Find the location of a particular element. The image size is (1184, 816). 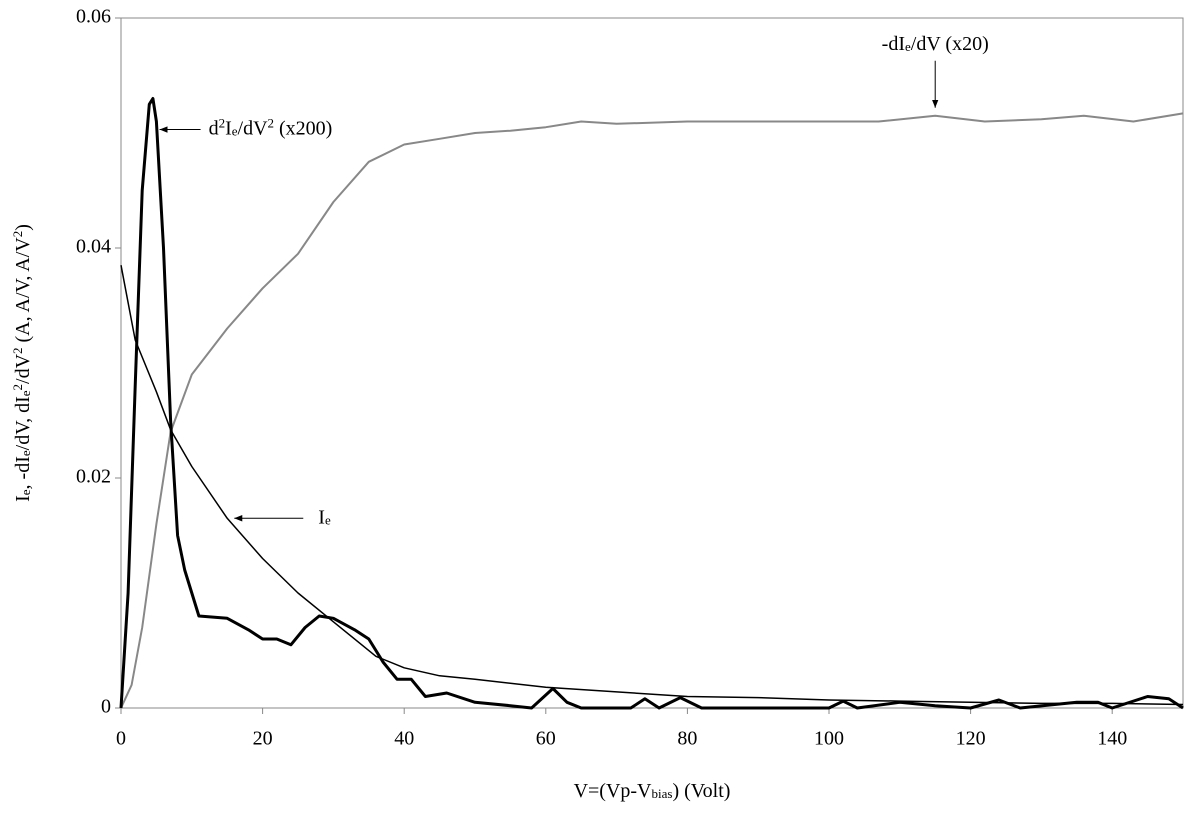

y-tick-label: 0.04 is located at coordinates (93, 247).